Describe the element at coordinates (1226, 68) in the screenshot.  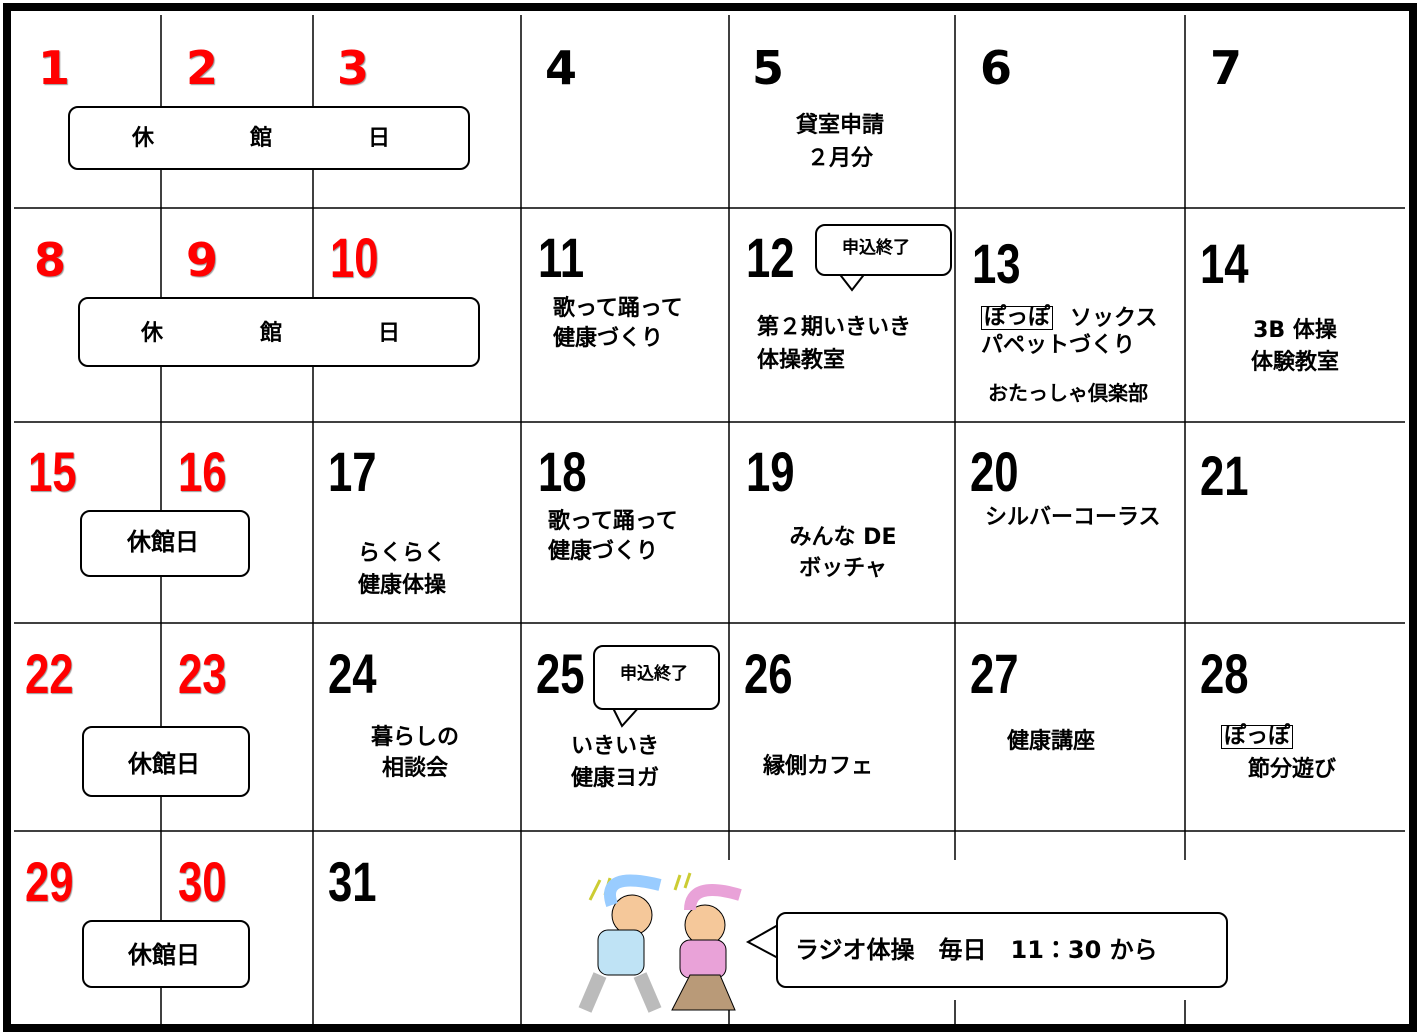
I see `day-number: 7` at that location.